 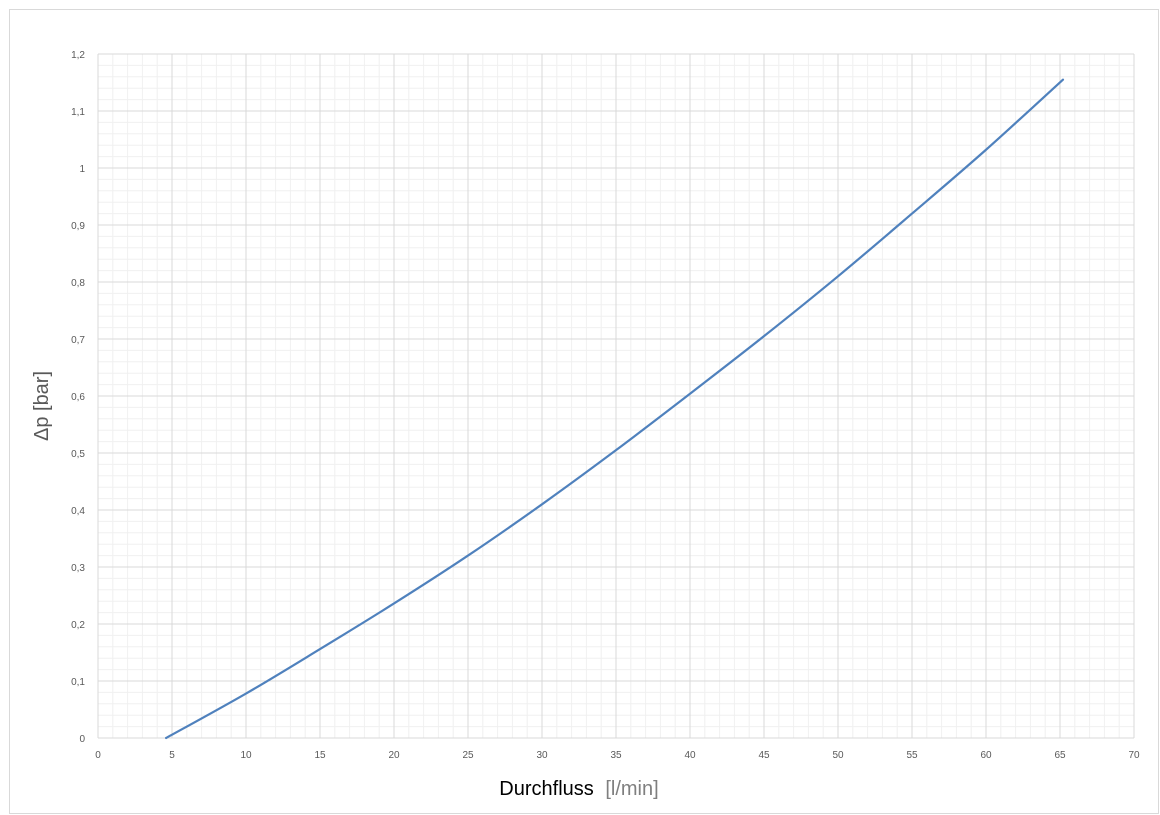 What do you see at coordinates (764, 755) in the screenshot?
I see `x-tick-label: 45` at bounding box center [764, 755].